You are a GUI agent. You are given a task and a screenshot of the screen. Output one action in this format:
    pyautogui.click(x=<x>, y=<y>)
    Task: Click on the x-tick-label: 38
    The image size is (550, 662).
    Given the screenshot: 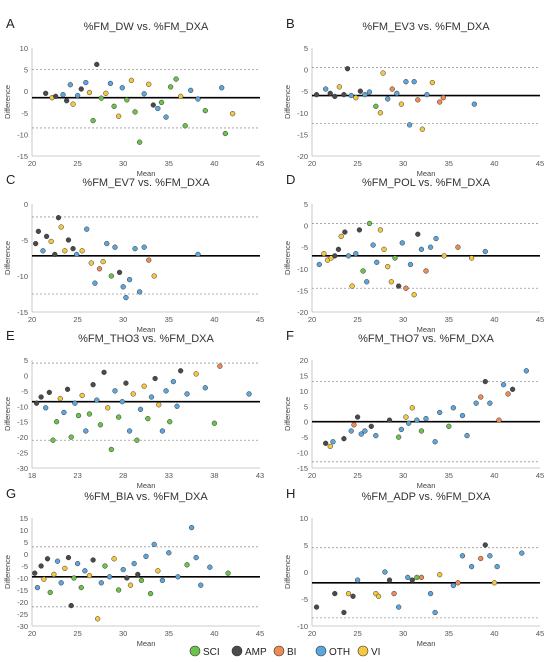 What is the action you would take?
    pyautogui.click(x=214, y=475)
    